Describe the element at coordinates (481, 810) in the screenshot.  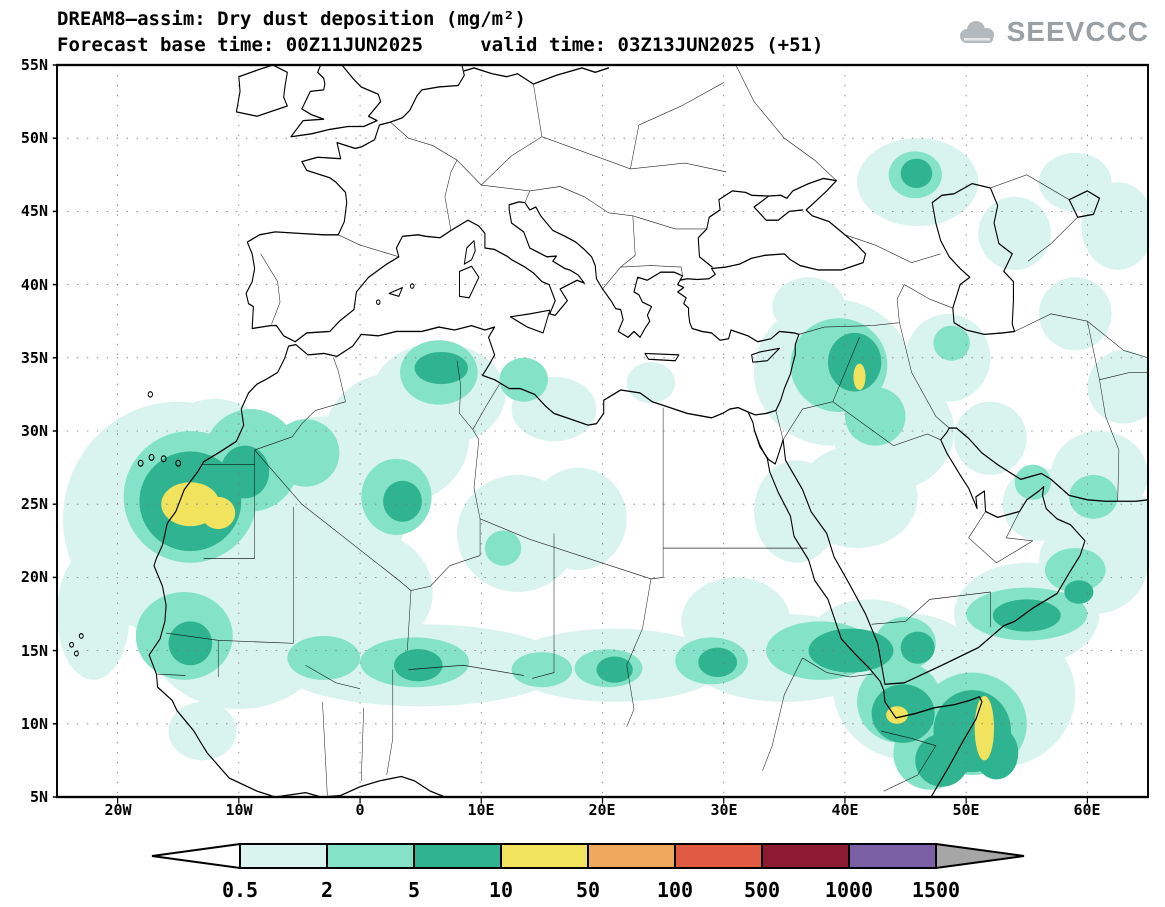
I see `lon-tick-label: 10E` at that location.